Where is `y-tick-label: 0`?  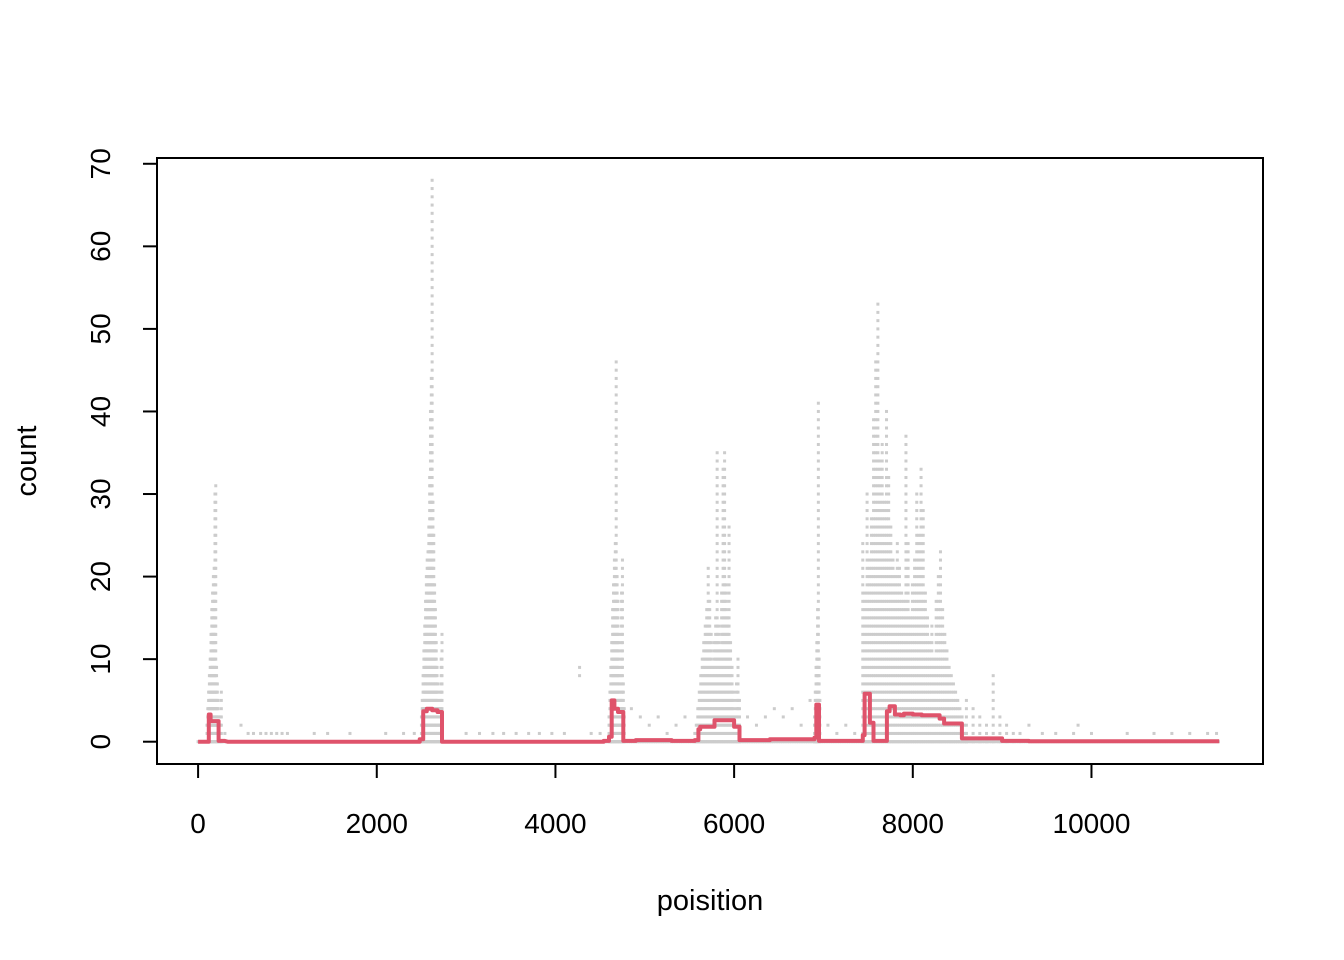
y-tick-label: 0 is located at coordinates (100, 742).